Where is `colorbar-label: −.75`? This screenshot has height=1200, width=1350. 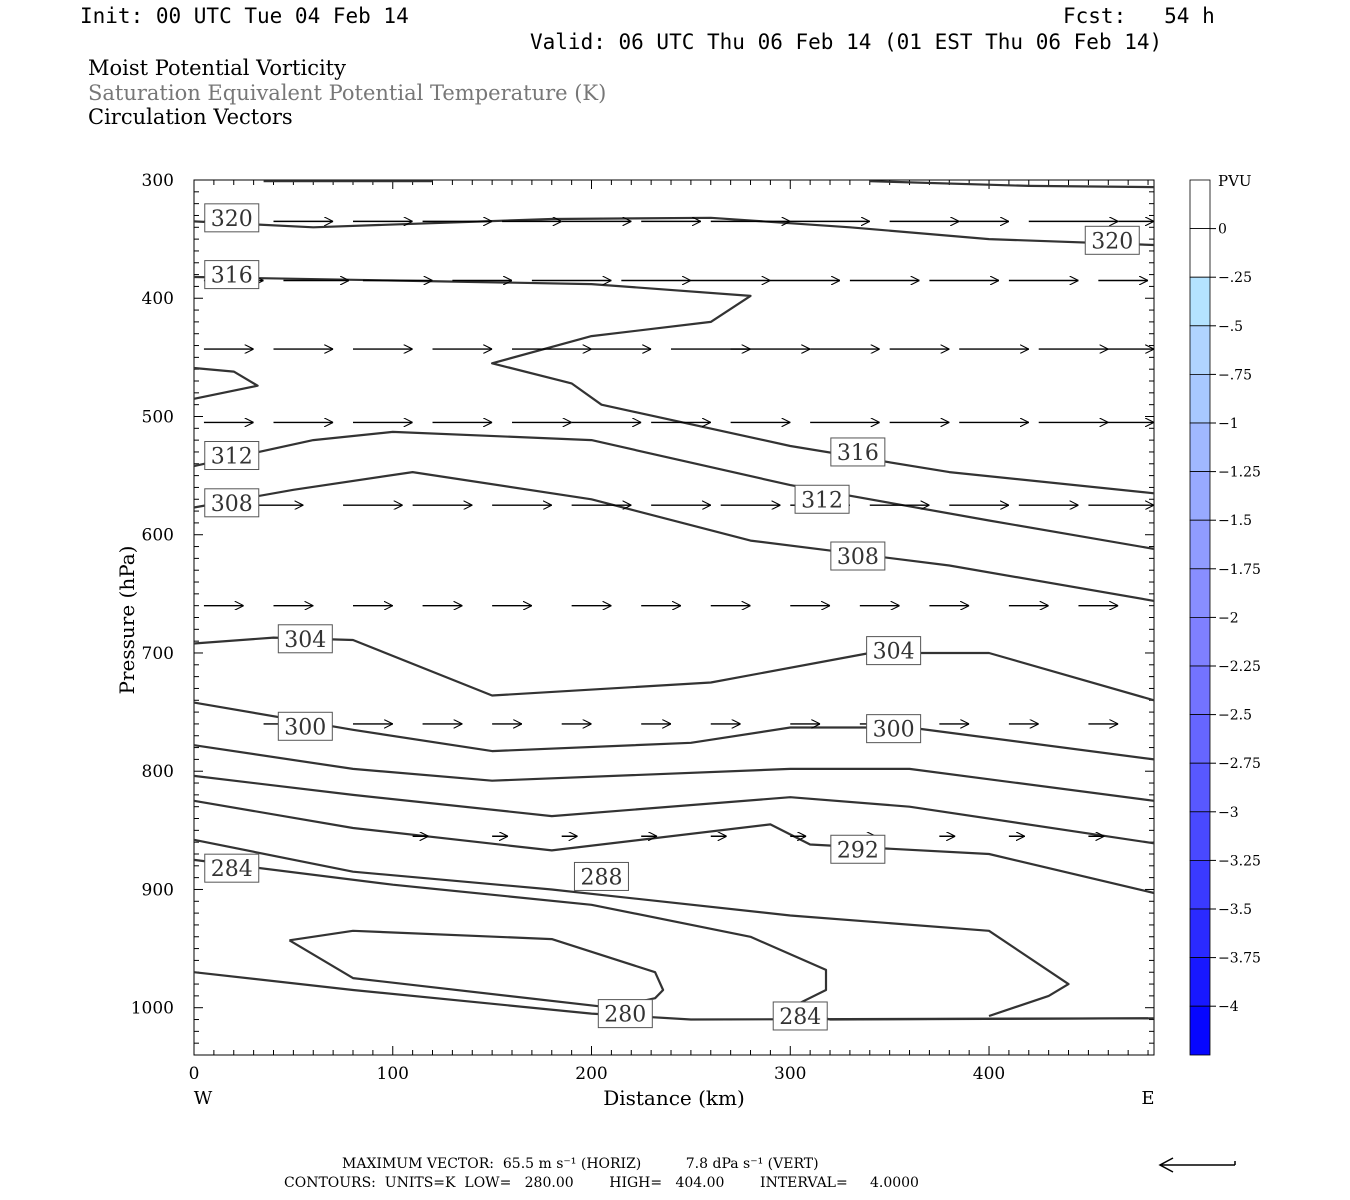
colorbar-label: −.75 is located at coordinates (1235, 375).